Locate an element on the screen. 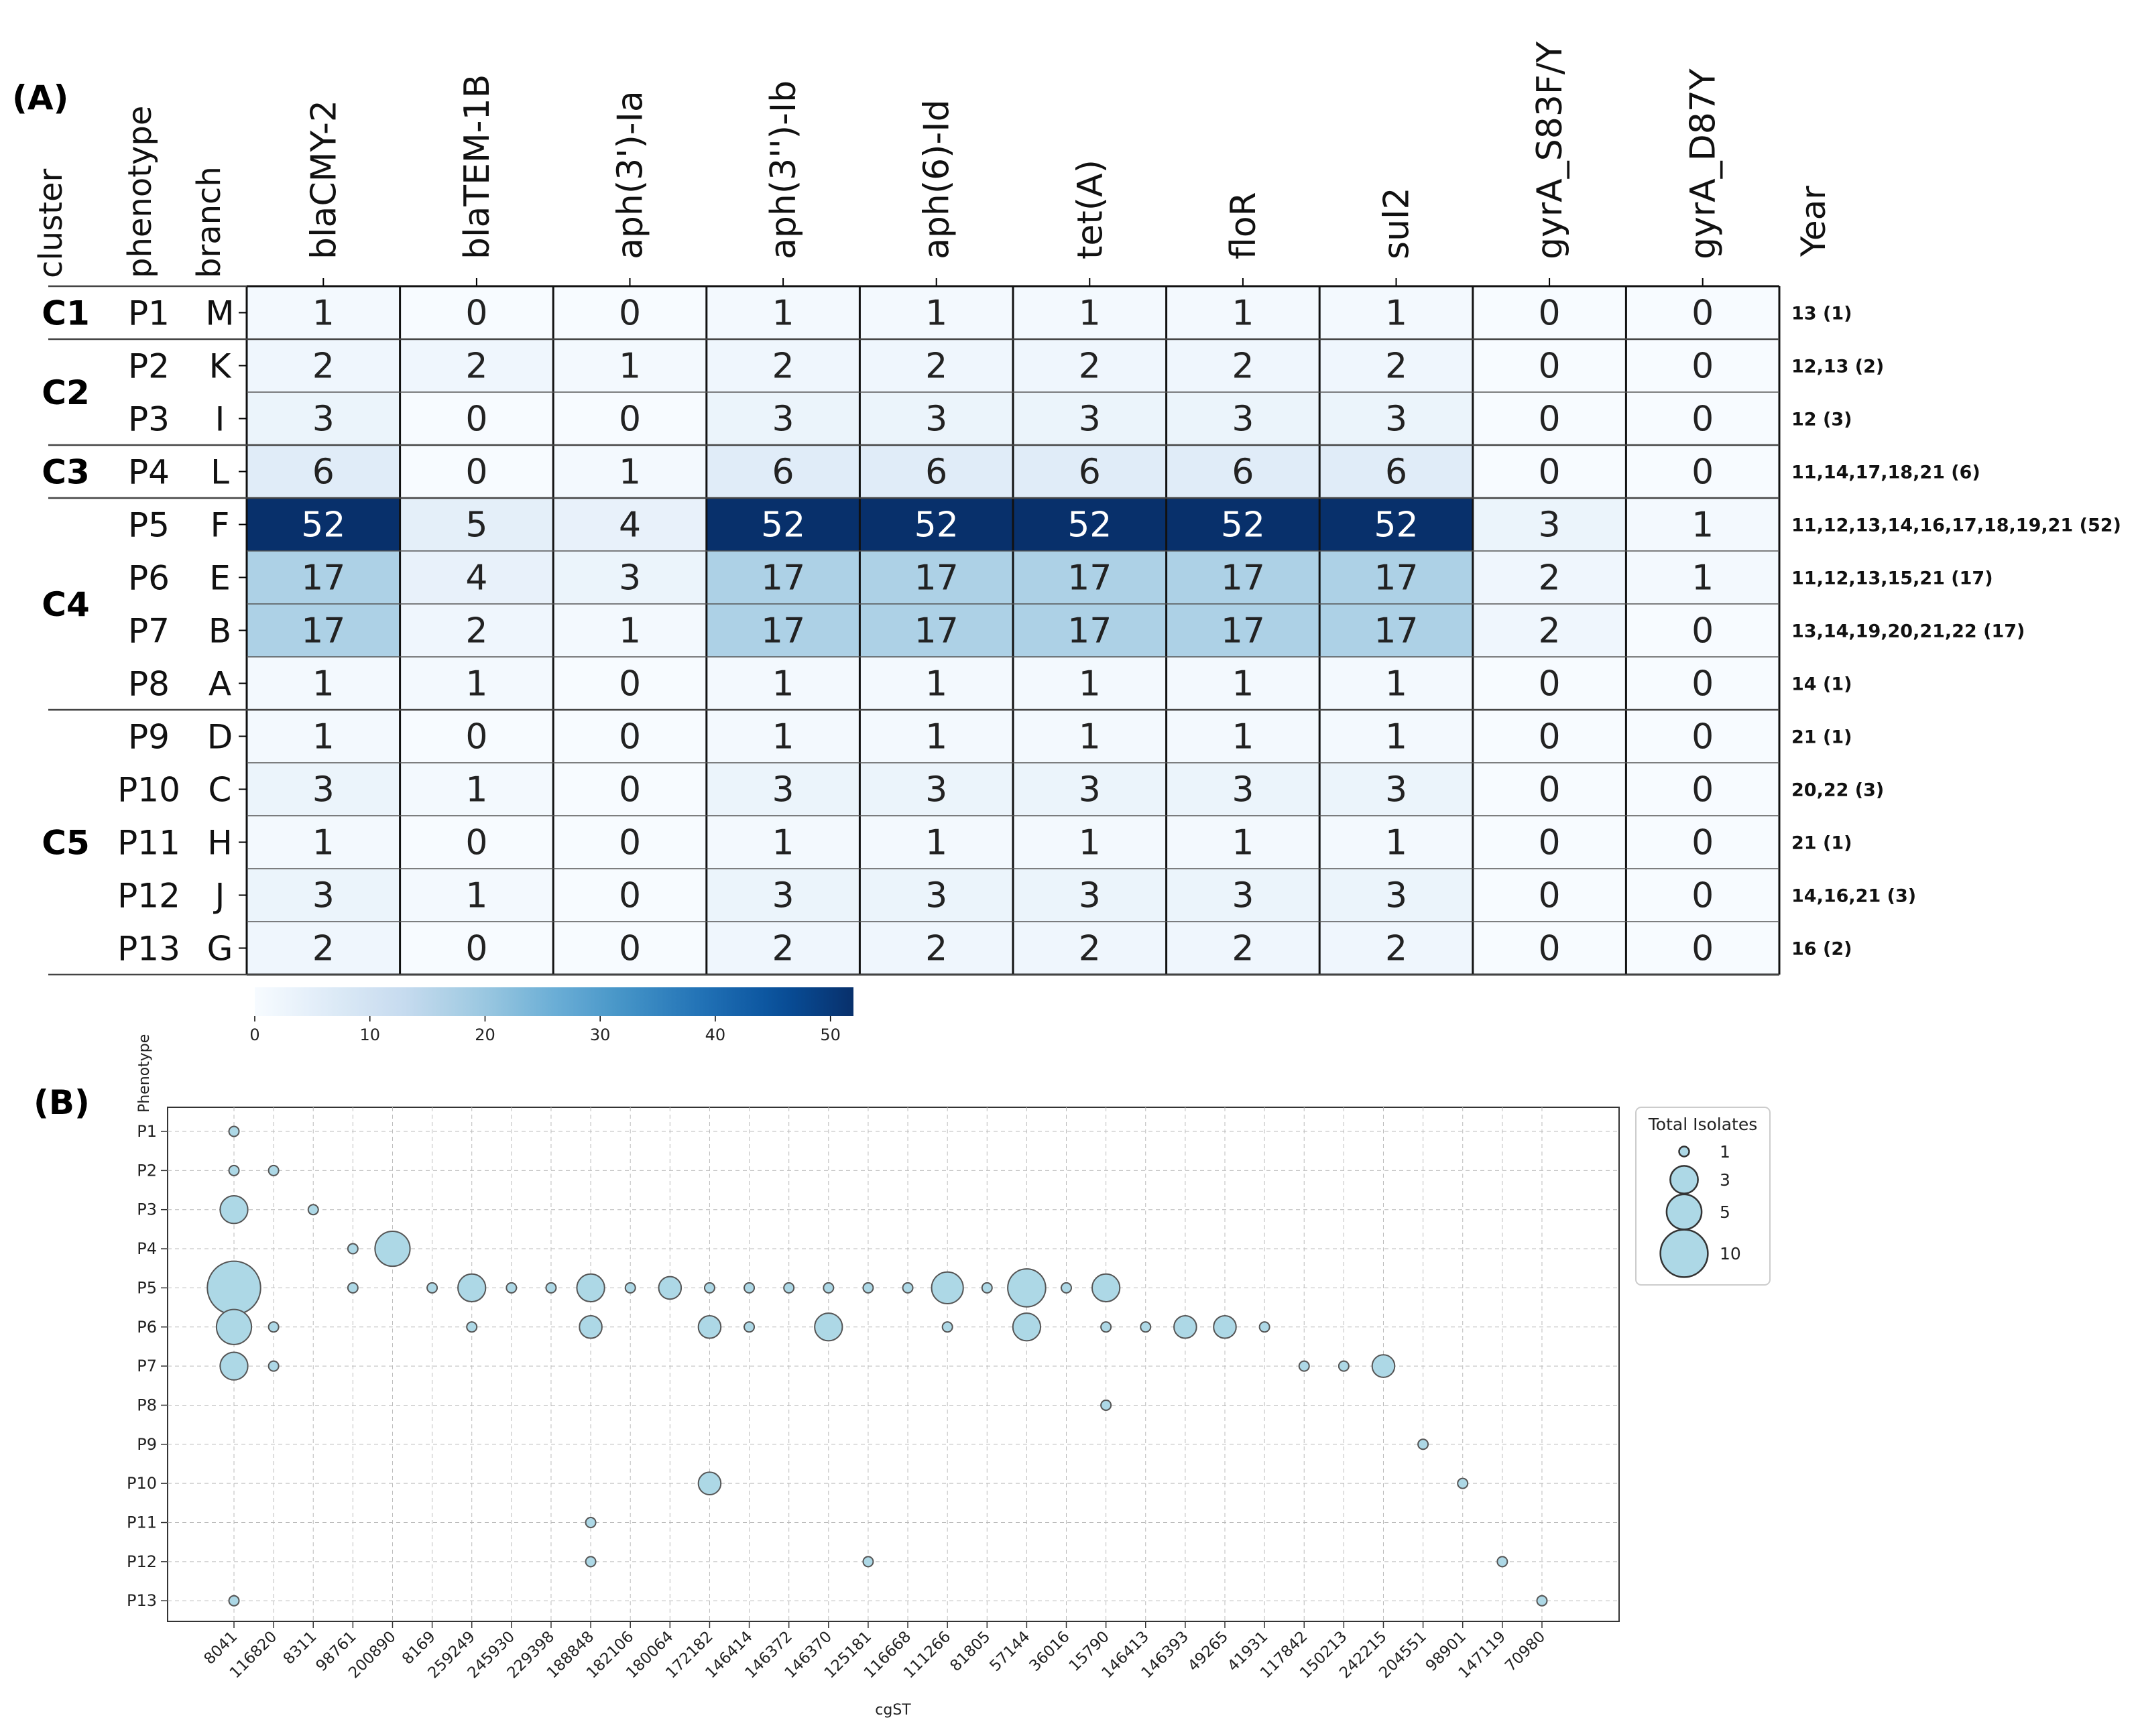 This screenshot has height=1736, width=2138. legend-label: 3 is located at coordinates (1725, 1180).